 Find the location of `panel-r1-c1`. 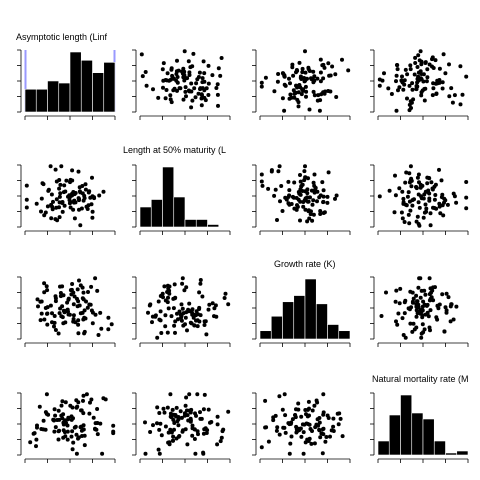

panel-r1-c1 is located at coordinates (181, 199).